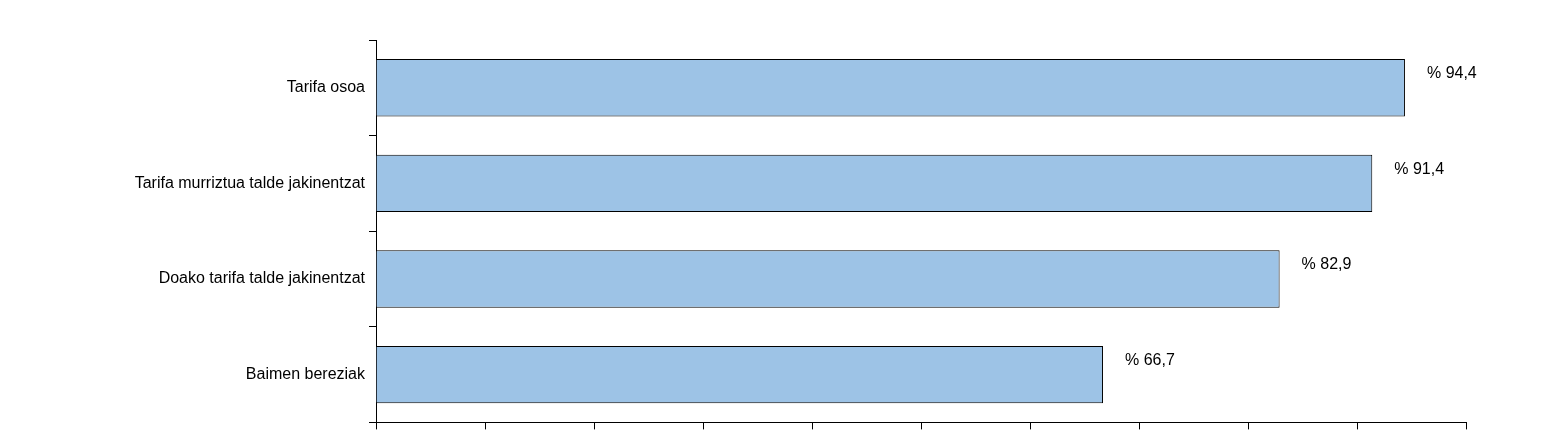 This screenshot has width=1541, height=436. I want to click on y-tick-label: Baimen bereziak, so click(305, 374).